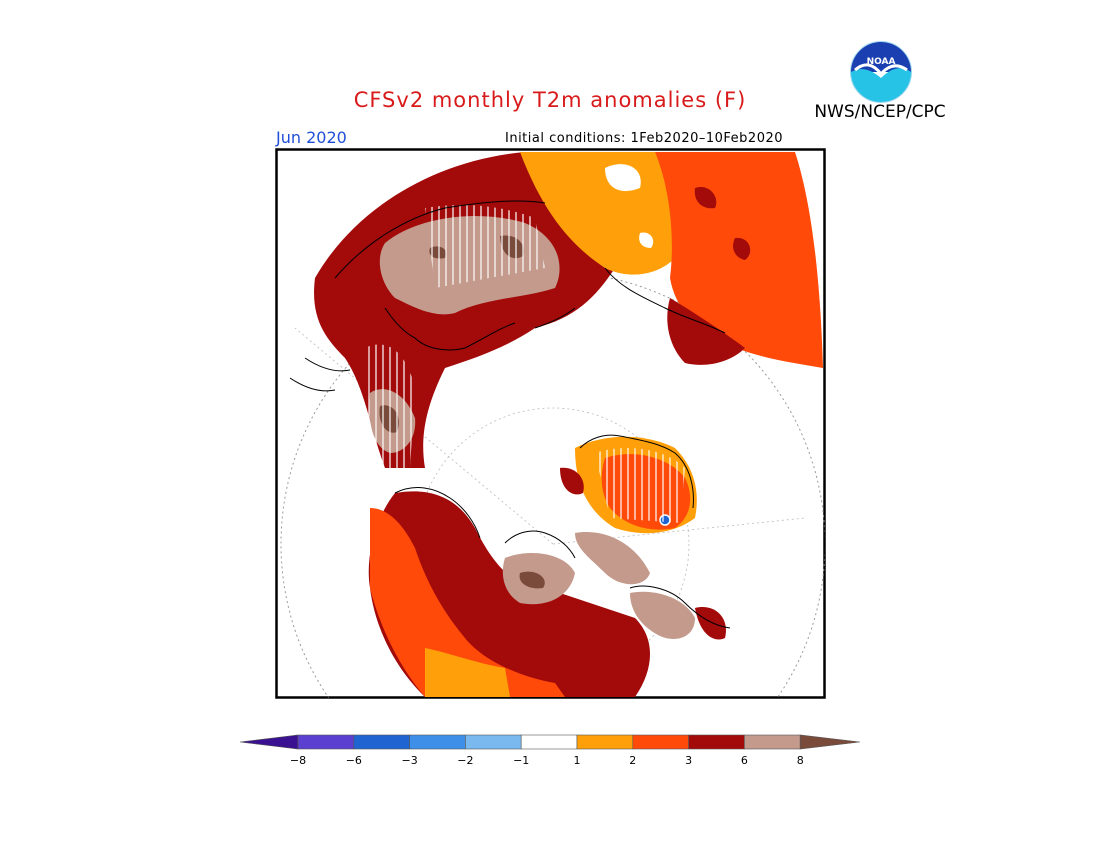  What do you see at coordinates (311, 137) in the screenshot?
I see `valid-month: Jun 2020` at bounding box center [311, 137].